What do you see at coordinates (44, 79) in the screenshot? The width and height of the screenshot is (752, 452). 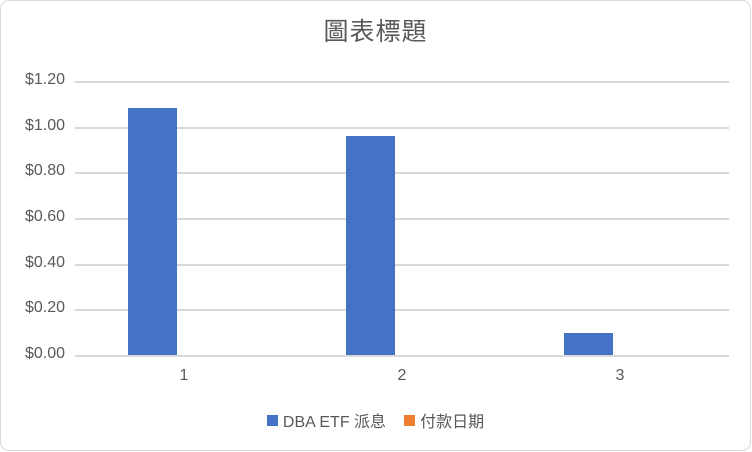 I see `y-tick-label: $1.20` at bounding box center [44, 79].